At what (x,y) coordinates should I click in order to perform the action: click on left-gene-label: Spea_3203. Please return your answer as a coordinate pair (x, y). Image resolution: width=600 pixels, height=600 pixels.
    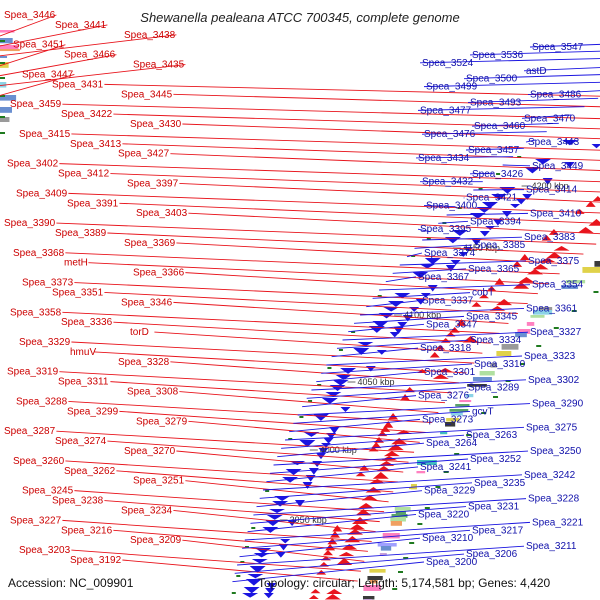
    Looking at the image, I should click on (45, 550).